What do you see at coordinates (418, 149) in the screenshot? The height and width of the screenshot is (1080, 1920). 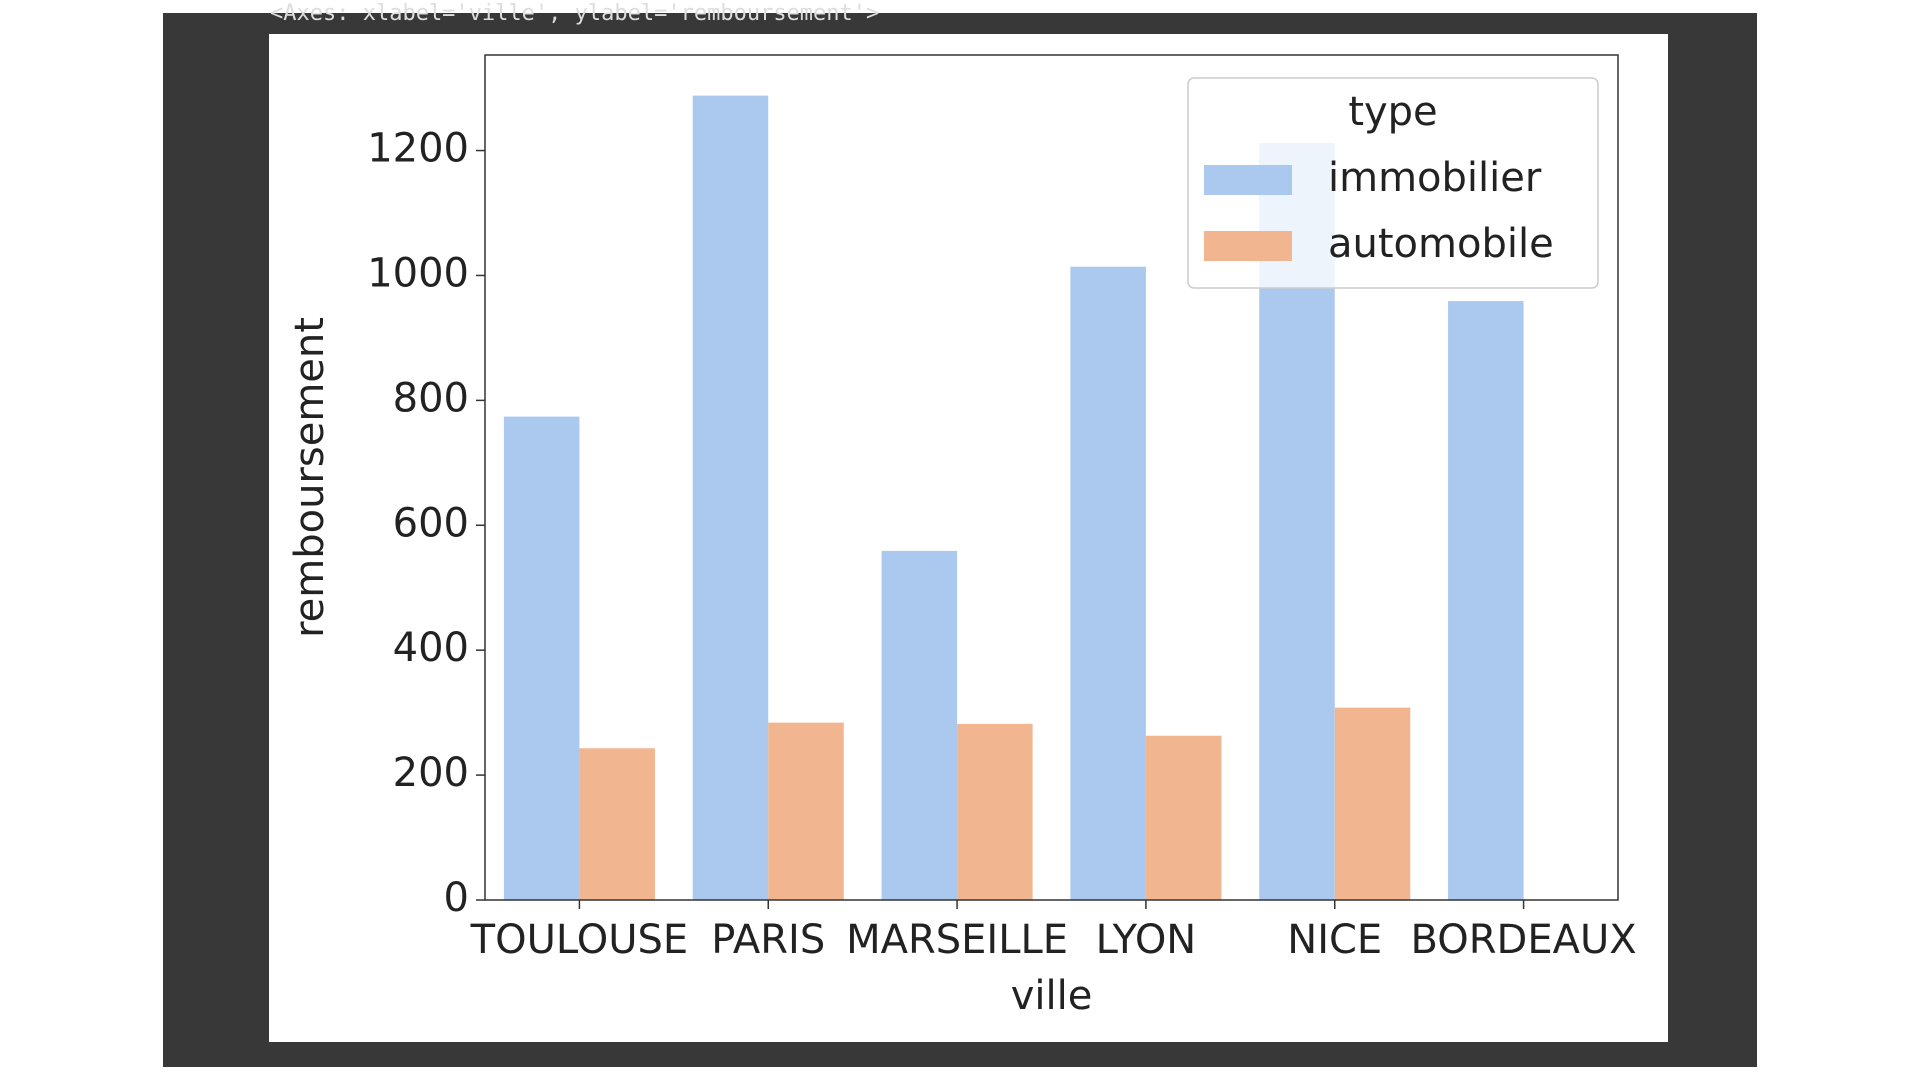 I see `y-tick-label: 1200` at bounding box center [418, 149].